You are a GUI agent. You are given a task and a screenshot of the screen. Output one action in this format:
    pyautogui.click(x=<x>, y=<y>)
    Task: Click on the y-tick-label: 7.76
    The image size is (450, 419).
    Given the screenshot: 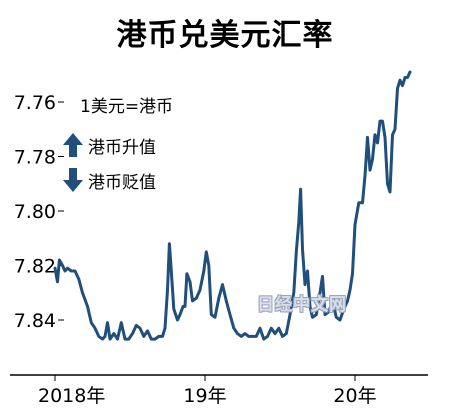 What is the action you would take?
    pyautogui.click(x=35, y=103)
    